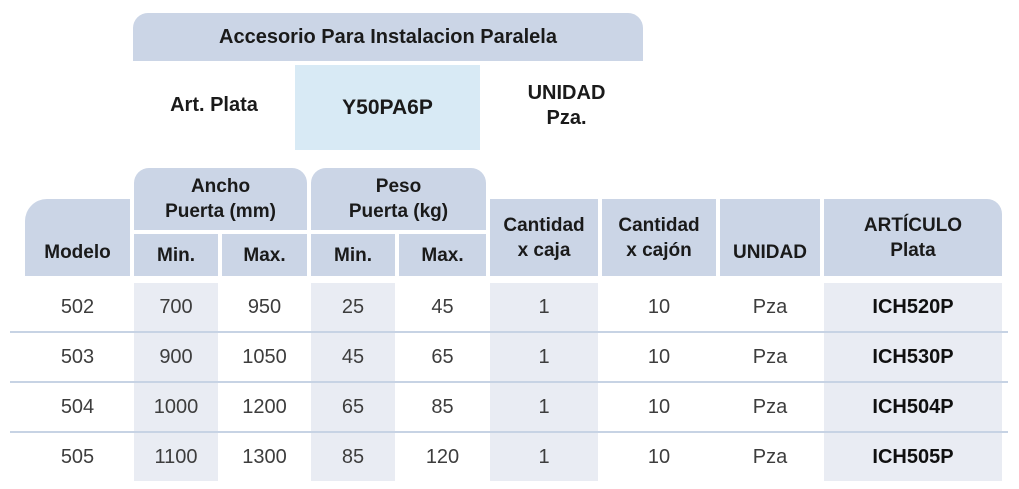  Describe the element at coordinates (176, 457) in the screenshot. I see `cell-ancho-min: 1100` at that location.